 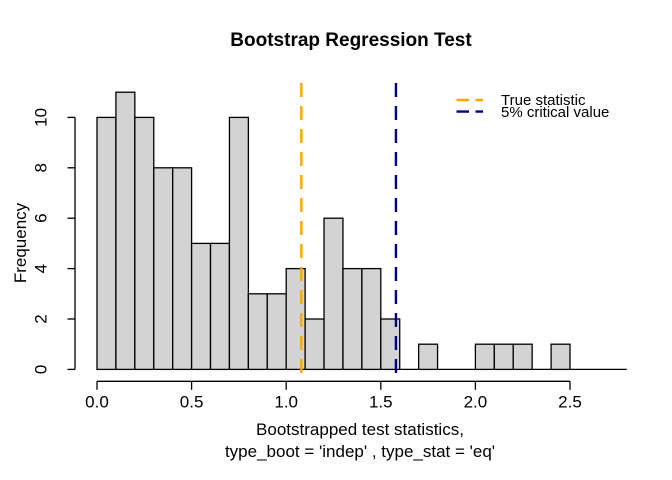 I want to click on y-tick-label: 2, so click(x=41, y=318).